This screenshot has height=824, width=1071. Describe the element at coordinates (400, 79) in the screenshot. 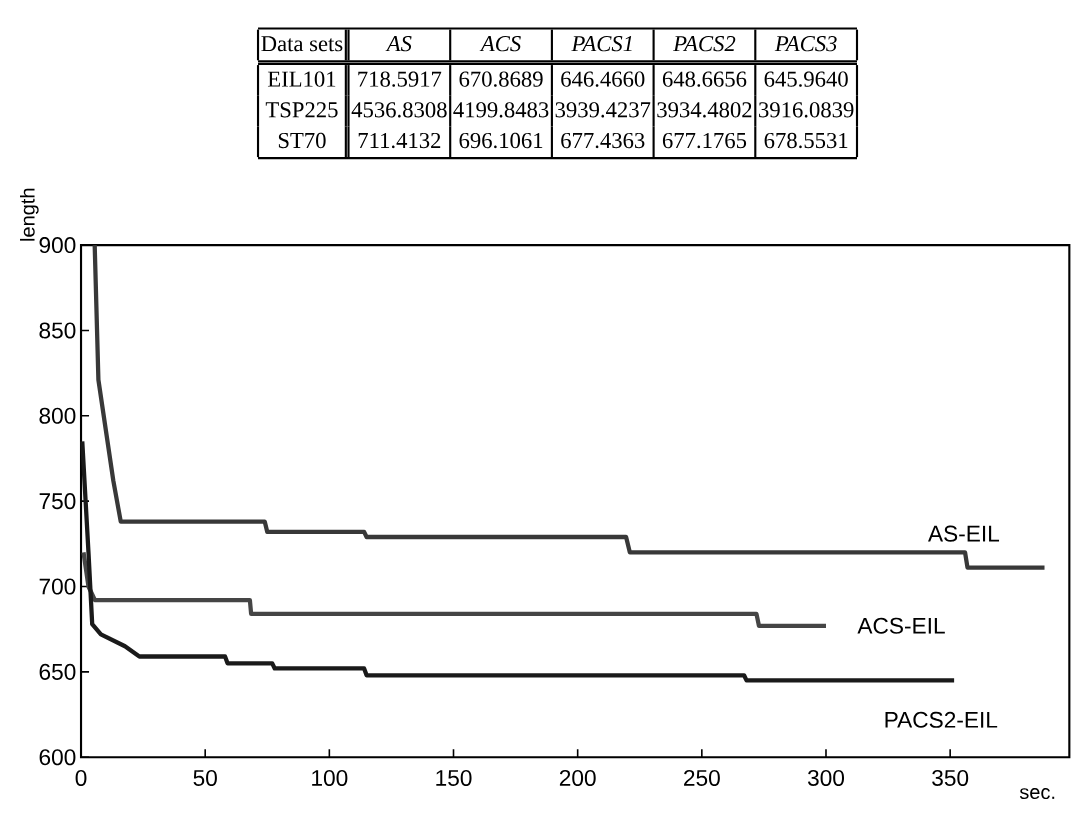

I see `text: 718.5917` at that location.